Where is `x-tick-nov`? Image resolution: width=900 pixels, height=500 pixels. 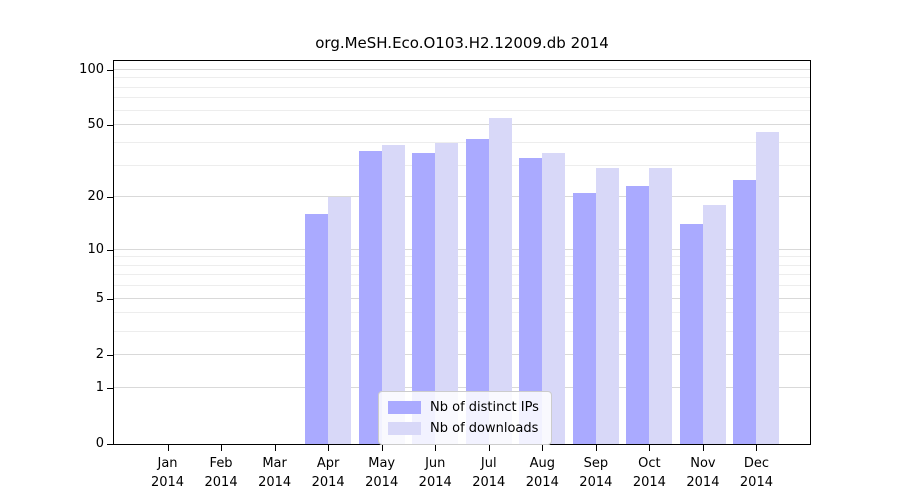
x-tick-nov is located at coordinates (703, 448).